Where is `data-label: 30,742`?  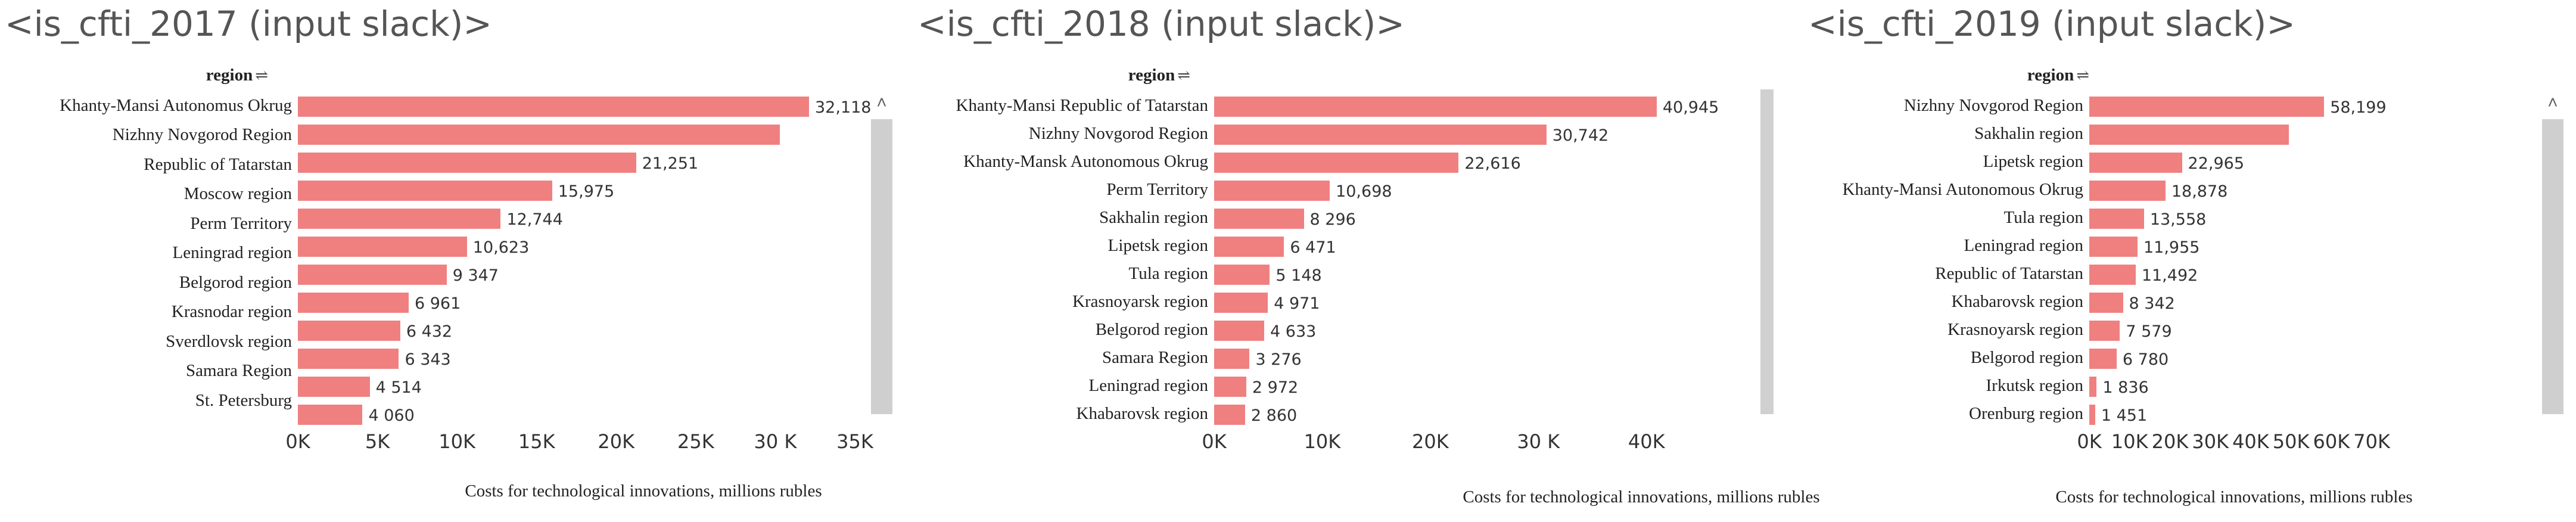
data-label: 30,742 is located at coordinates (1580, 135).